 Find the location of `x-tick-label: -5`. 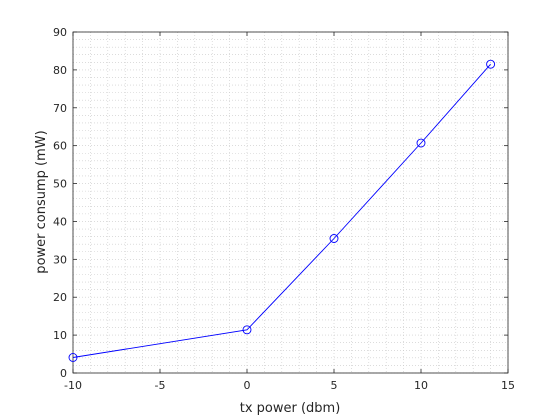

x-tick-label: -5 is located at coordinates (160, 385).